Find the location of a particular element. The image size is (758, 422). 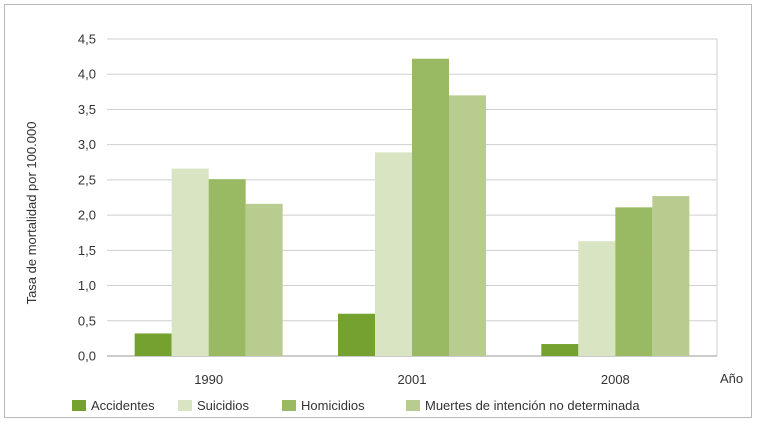

legend-item: Accidentes is located at coordinates (113, 405).